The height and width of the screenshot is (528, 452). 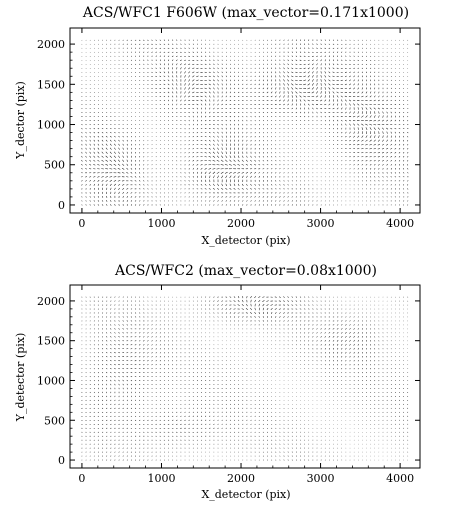 I want to click on y-axis-label: Y_dector (pix), so click(x=20, y=120).